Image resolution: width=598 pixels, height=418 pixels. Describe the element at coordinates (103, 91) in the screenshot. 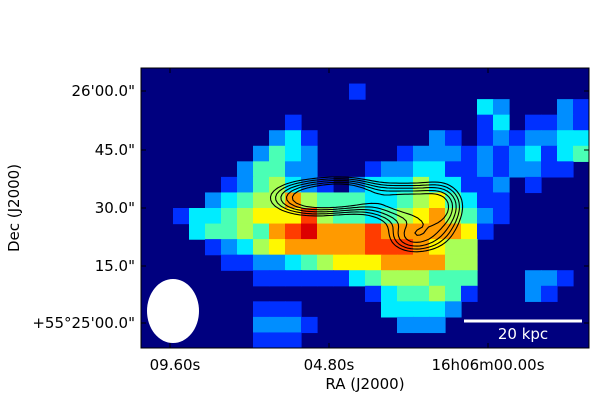

I see `y-tick-label: 26'00.0"` at that location.